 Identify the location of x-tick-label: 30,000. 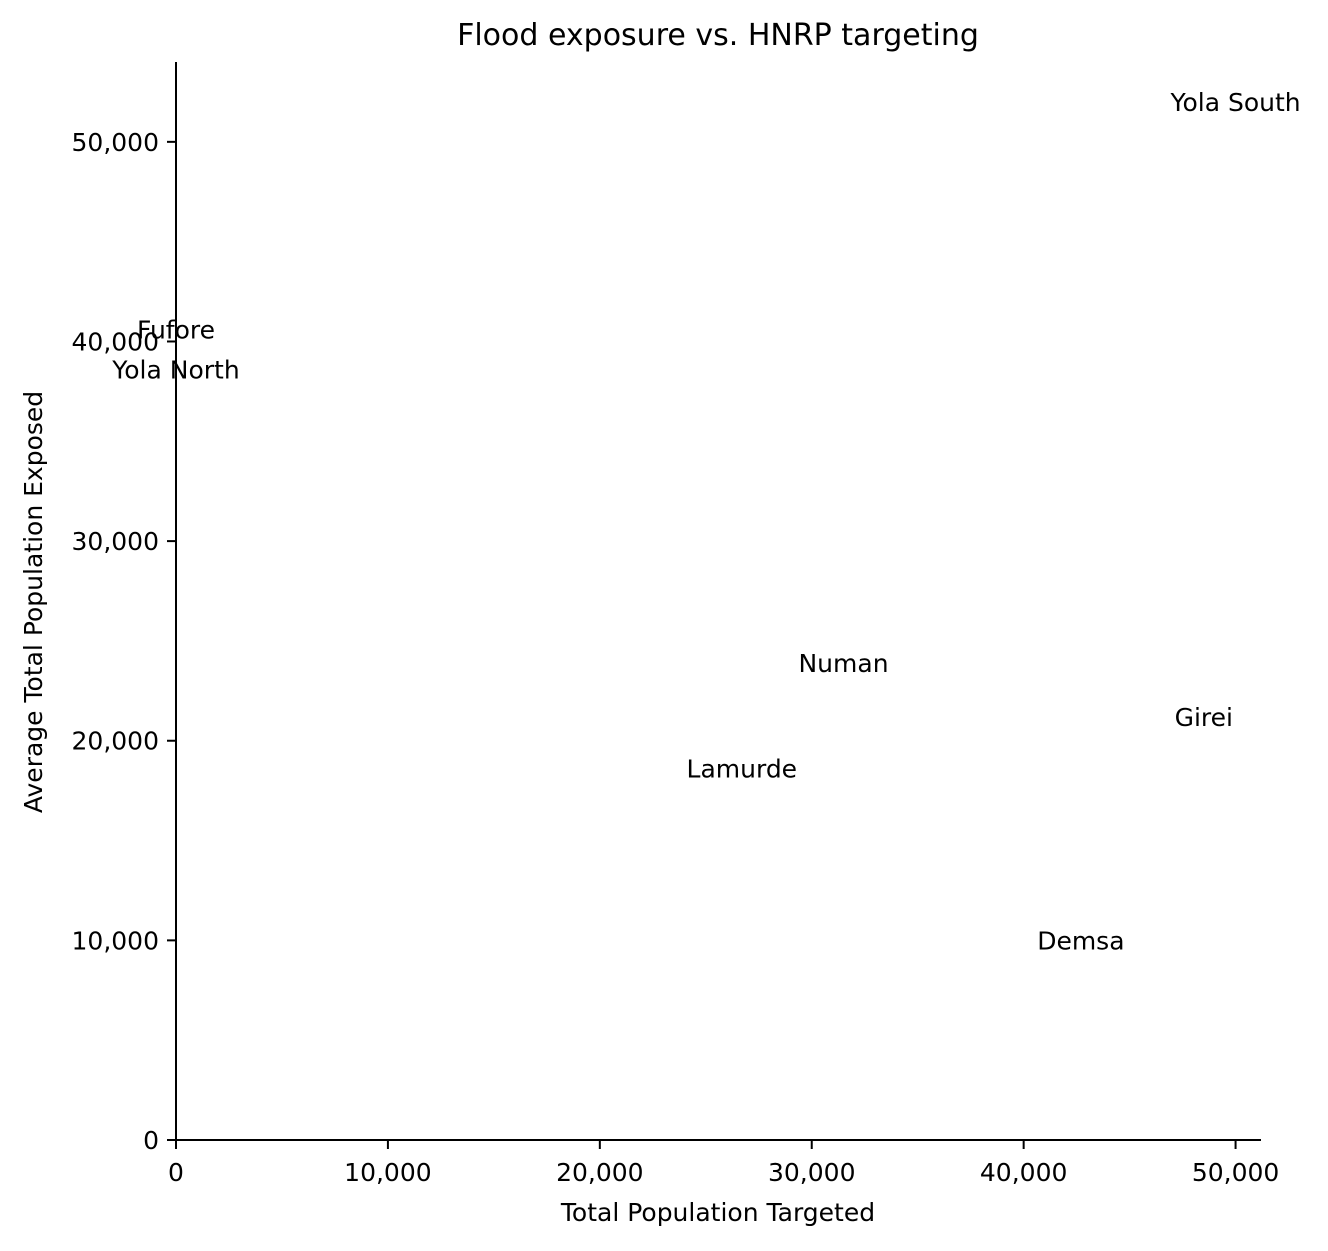
(811, 1172).